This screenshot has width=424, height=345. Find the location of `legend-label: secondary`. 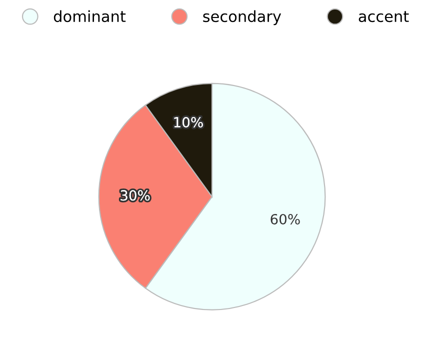

legend-label: secondary is located at coordinates (242, 18).